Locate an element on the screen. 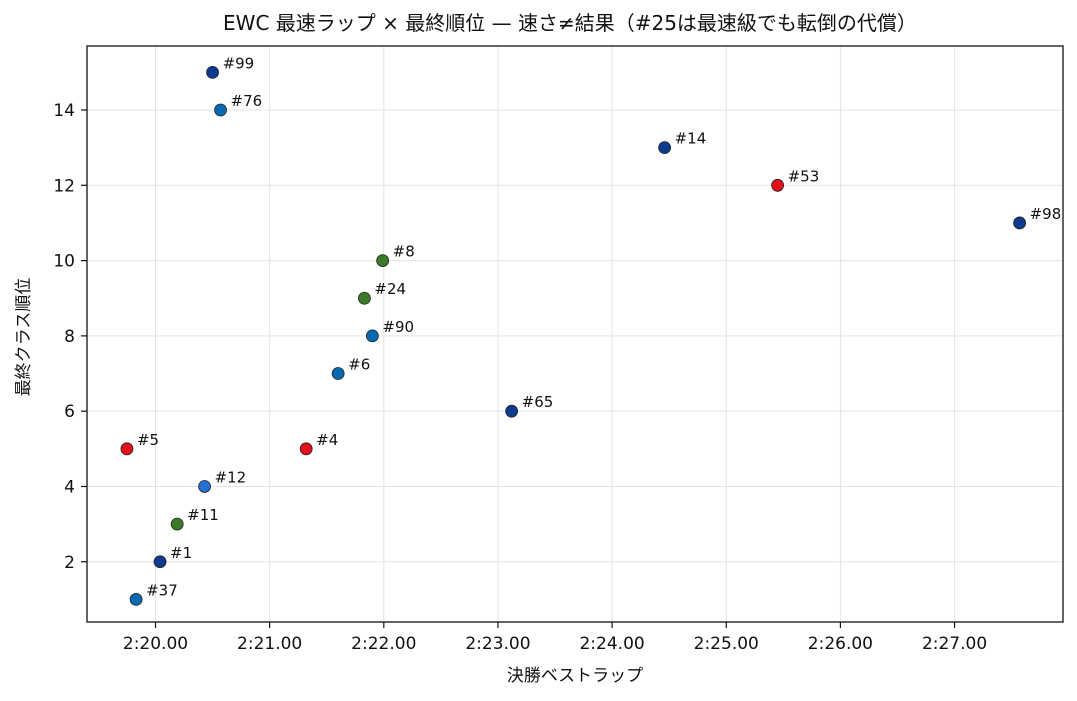 This screenshot has width=1077, height=701. y-axis-label: 最終クラス順位 is located at coordinates (24, 337).